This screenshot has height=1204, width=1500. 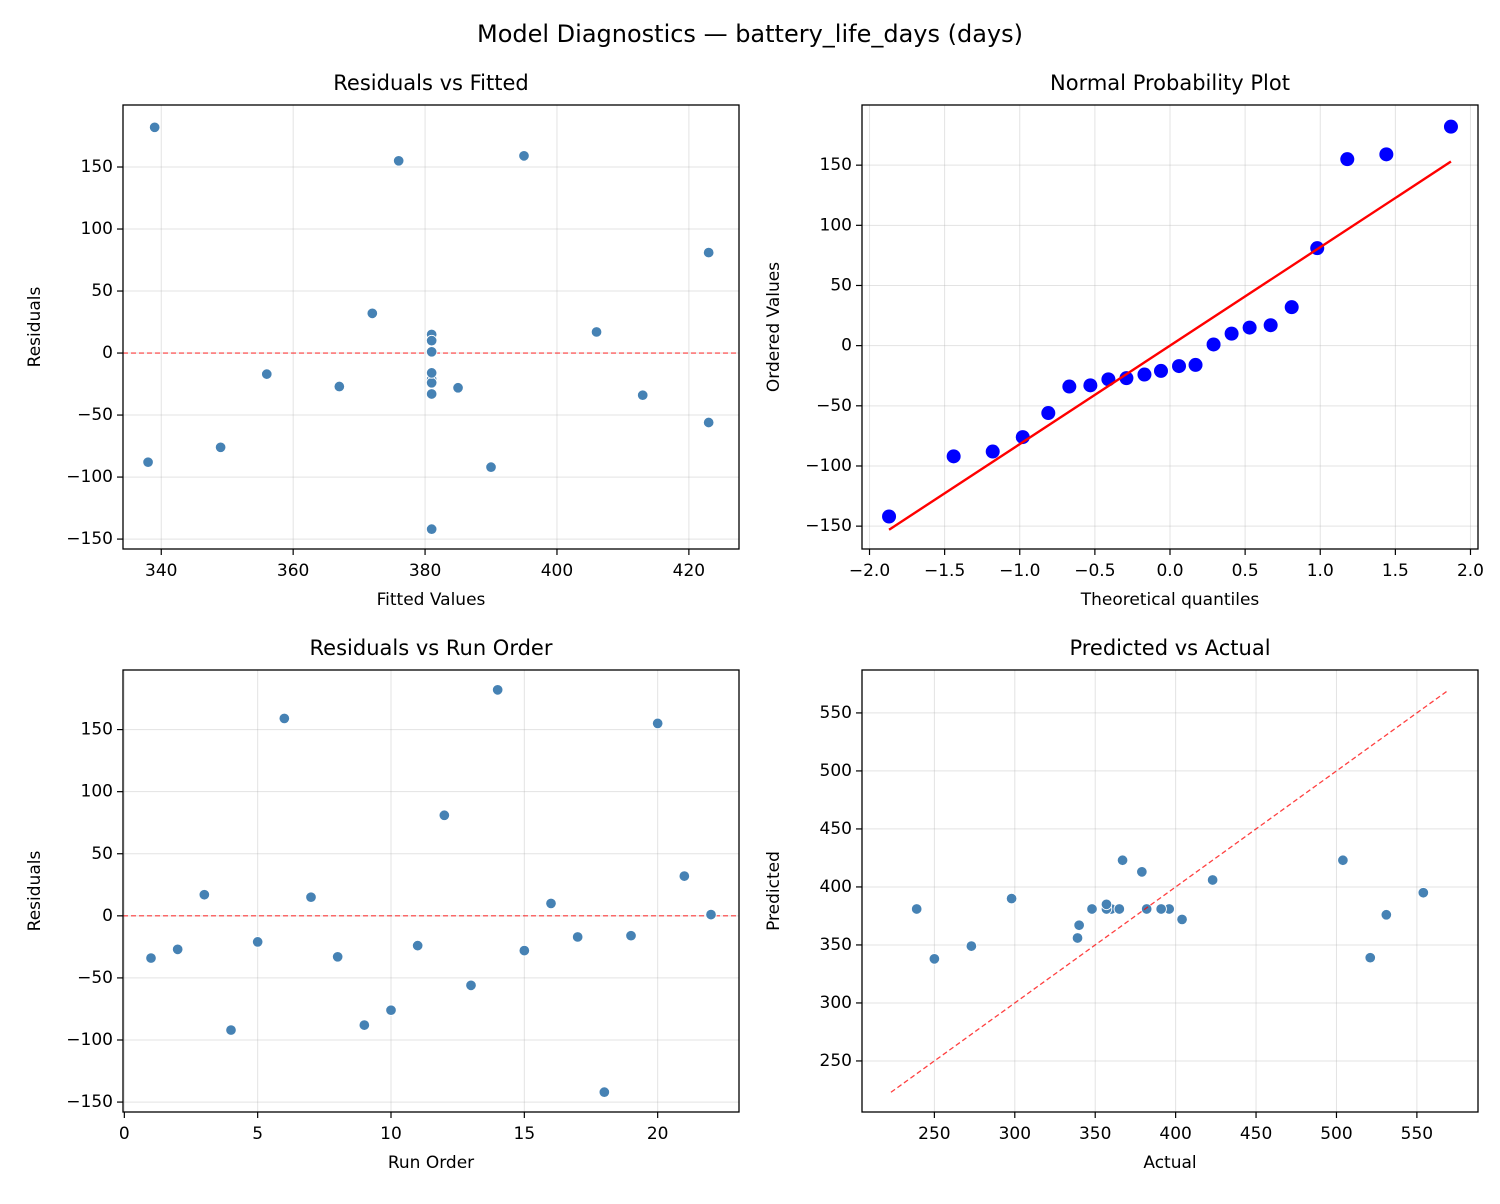 I want to click on subplot-title: Residuals vs Run Order, so click(x=431, y=648).